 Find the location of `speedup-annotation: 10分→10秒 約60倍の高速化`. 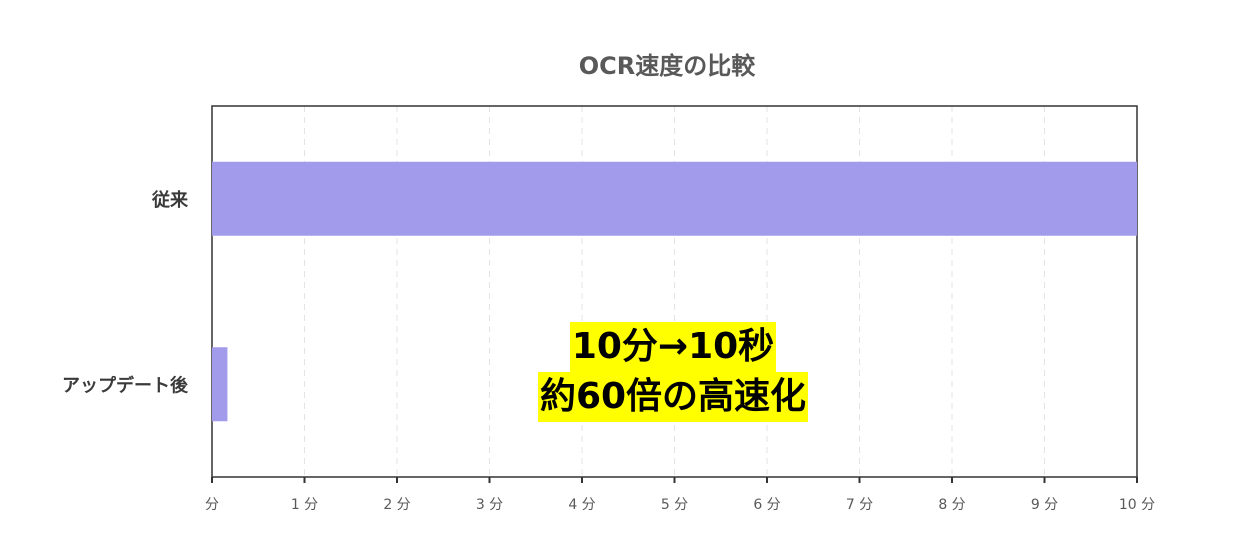

speedup-annotation: 10分→10秒 約60倍の高速化 is located at coordinates (673, 372).